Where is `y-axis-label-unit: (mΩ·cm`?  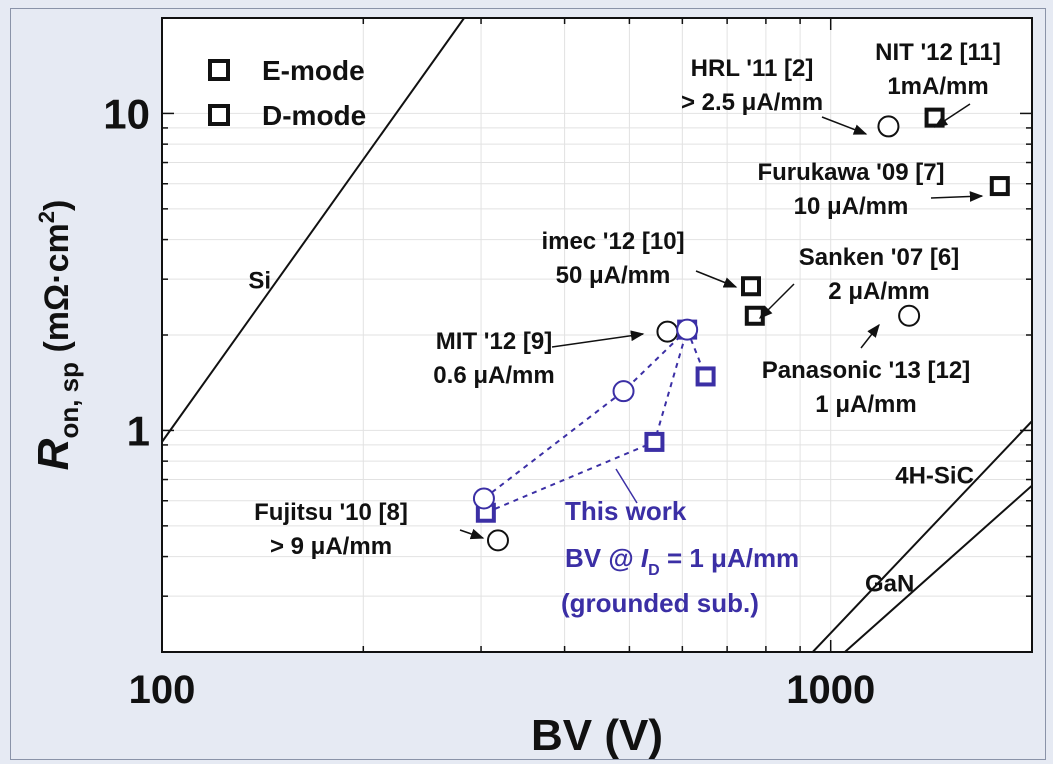 y-axis-label-unit: (mΩ·cm is located at coordinates (57, 292).